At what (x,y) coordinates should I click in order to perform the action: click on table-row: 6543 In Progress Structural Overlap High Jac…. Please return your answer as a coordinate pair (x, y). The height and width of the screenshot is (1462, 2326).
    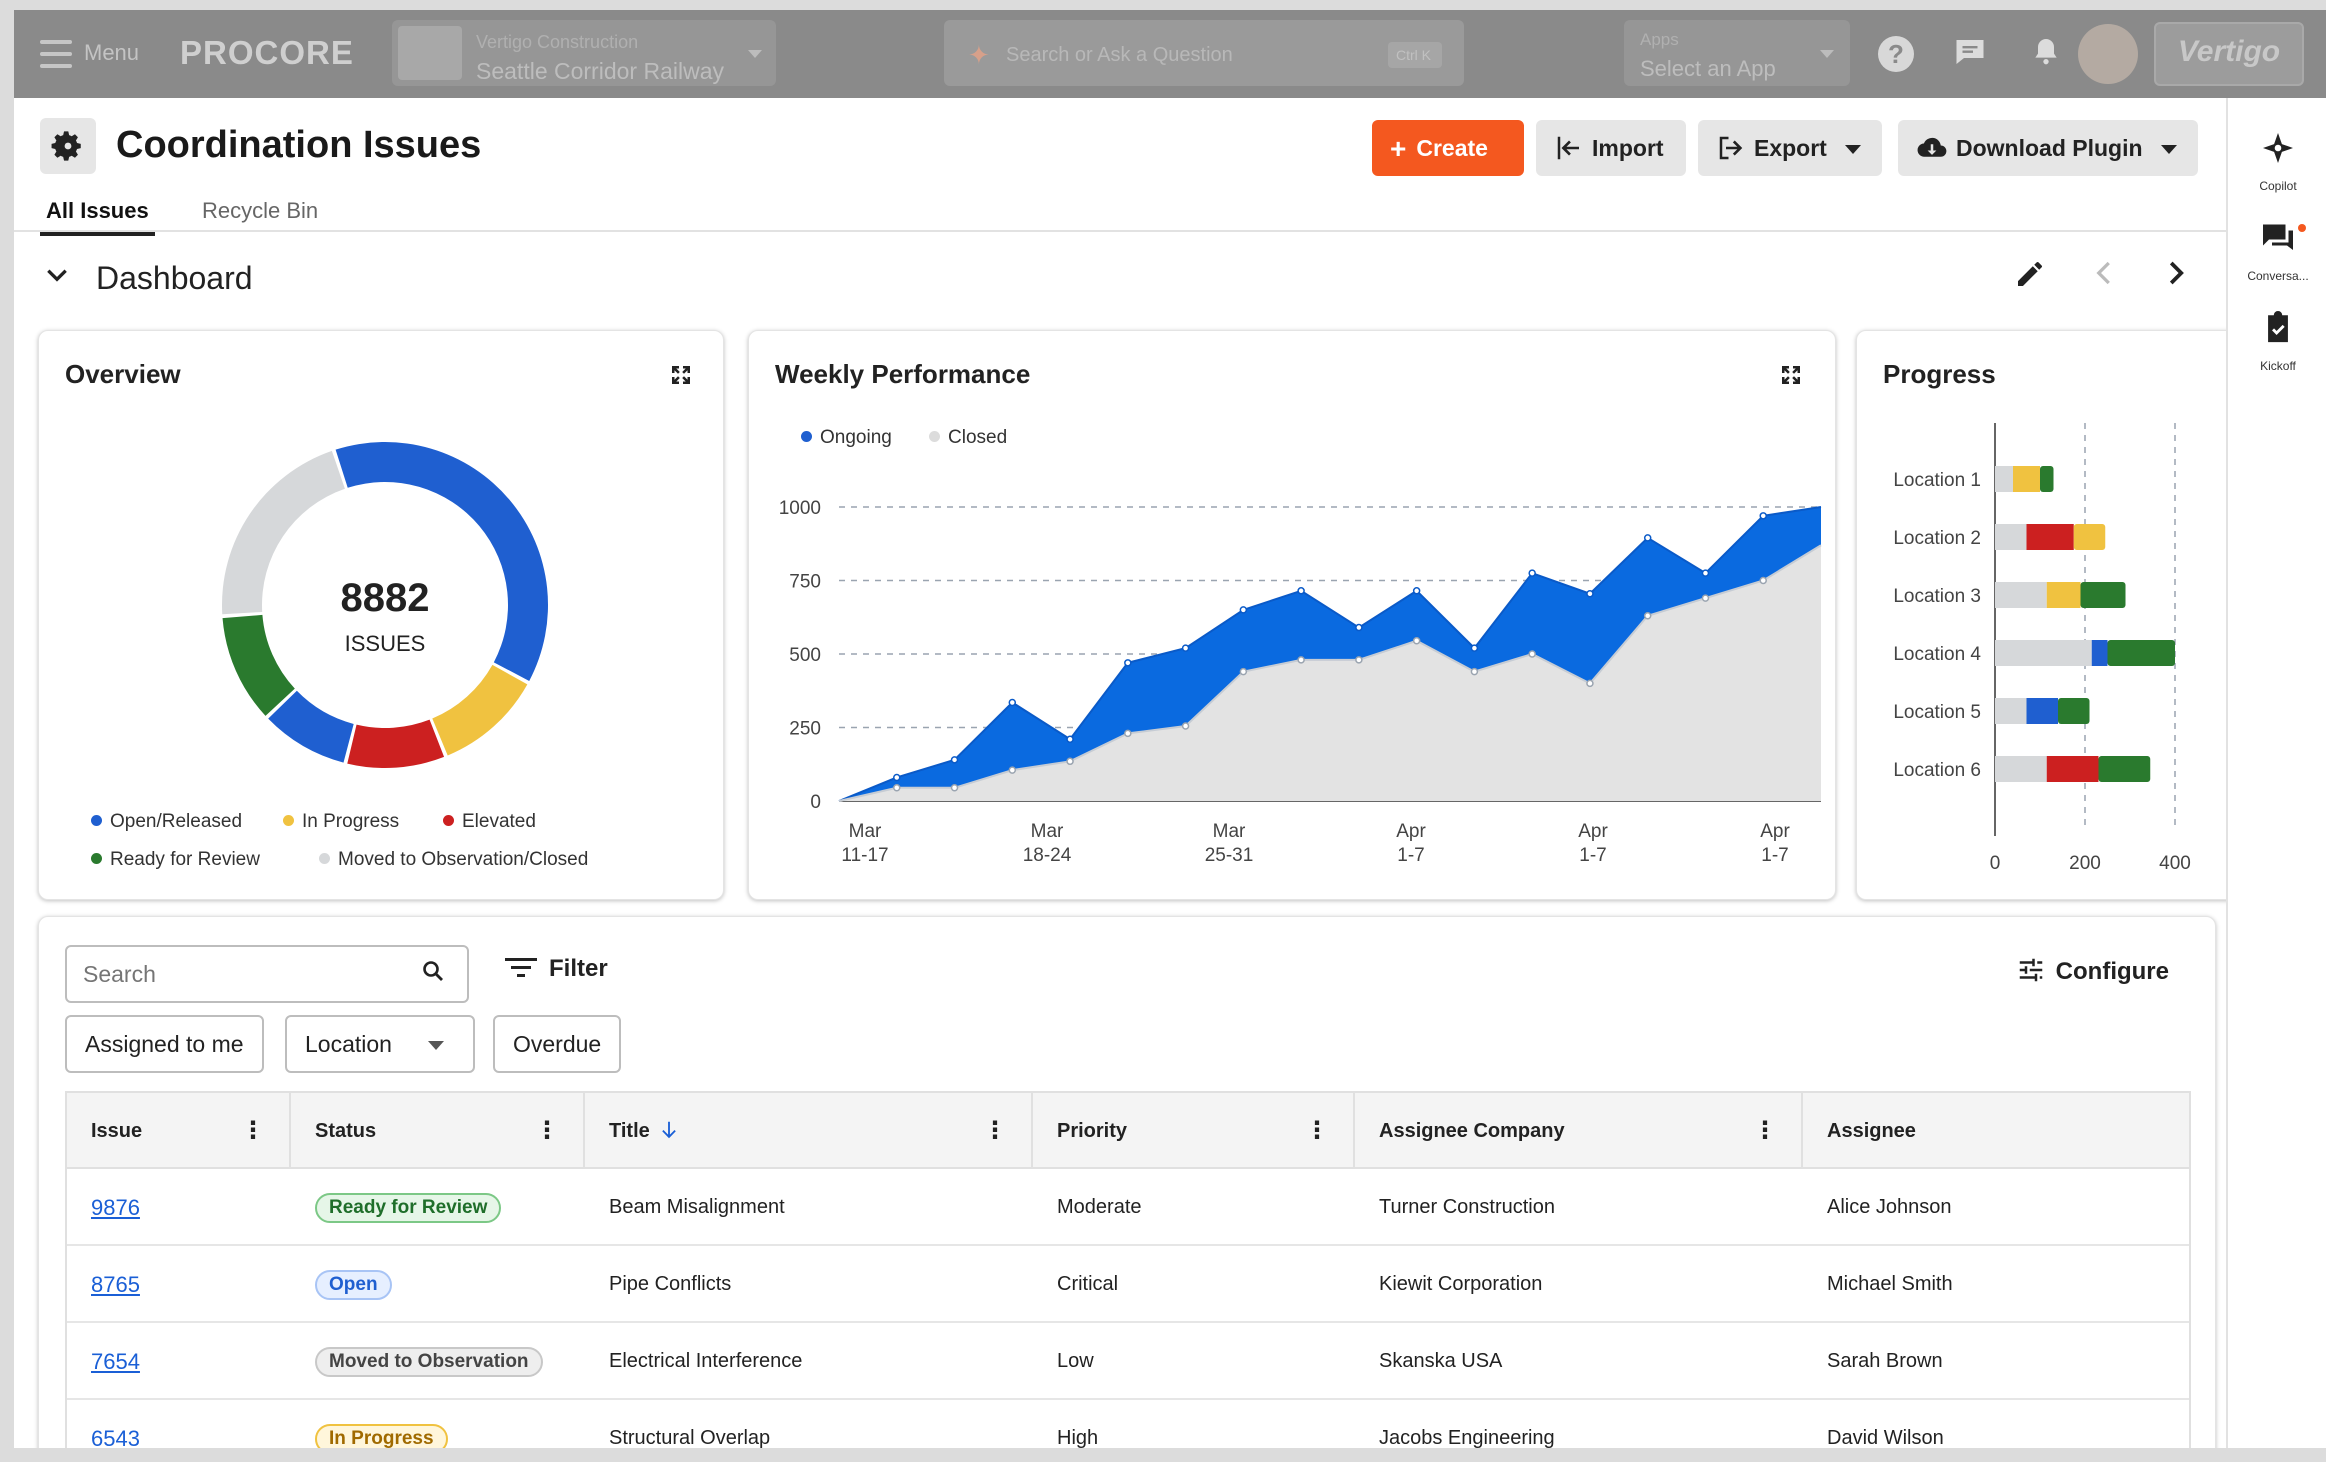
    Looking at the image, I should click on (1128, 1424).